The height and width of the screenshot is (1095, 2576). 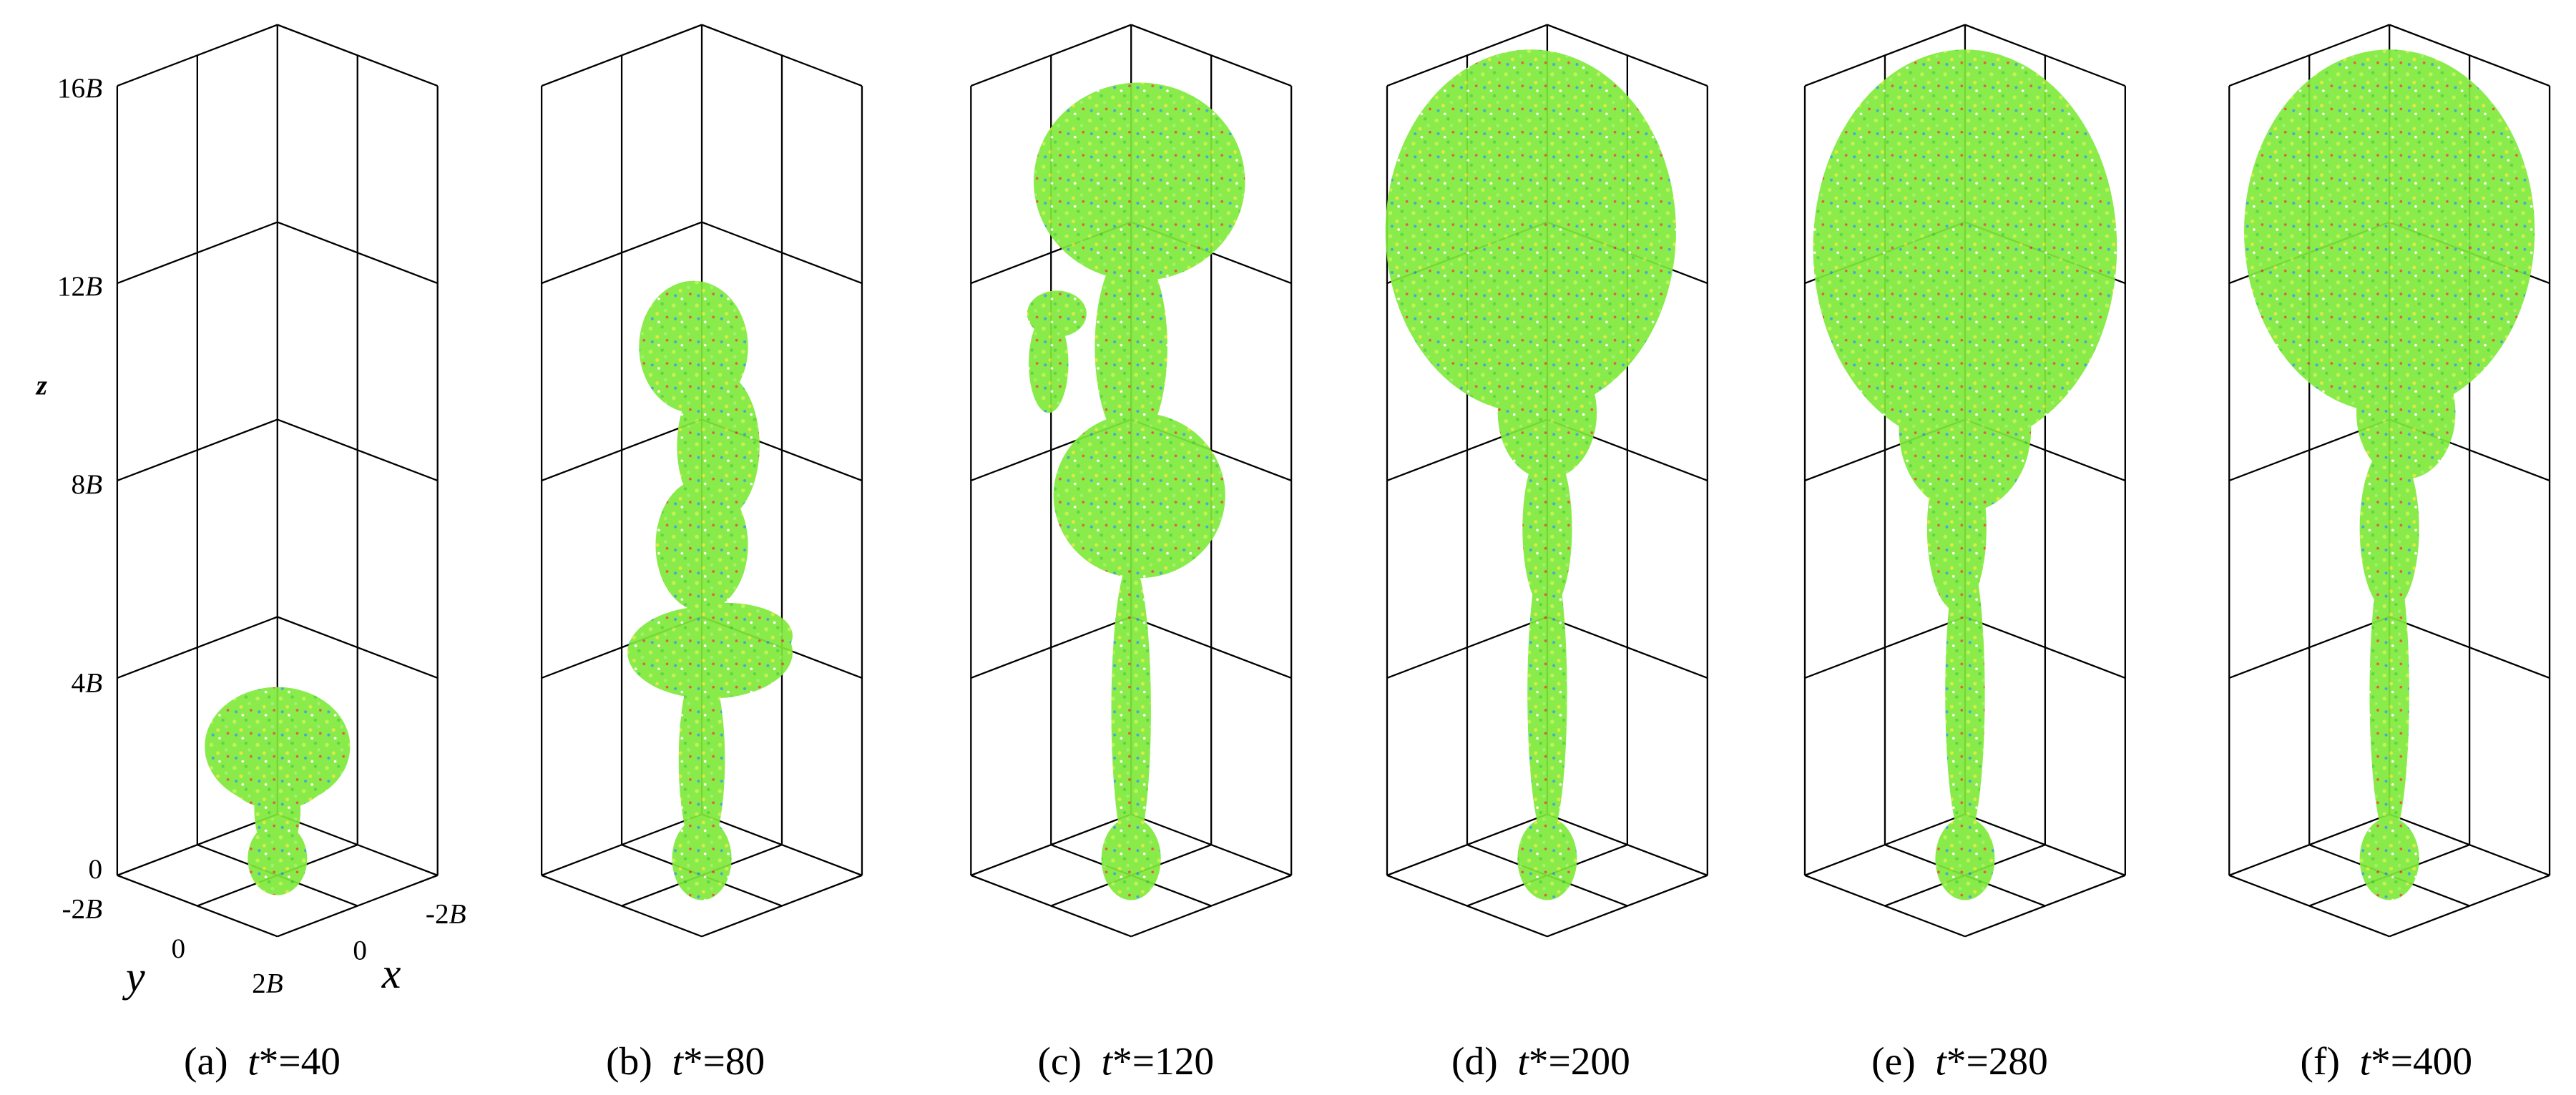 I want to click on z-tick-label: 16B, so click(x=79, y=88).